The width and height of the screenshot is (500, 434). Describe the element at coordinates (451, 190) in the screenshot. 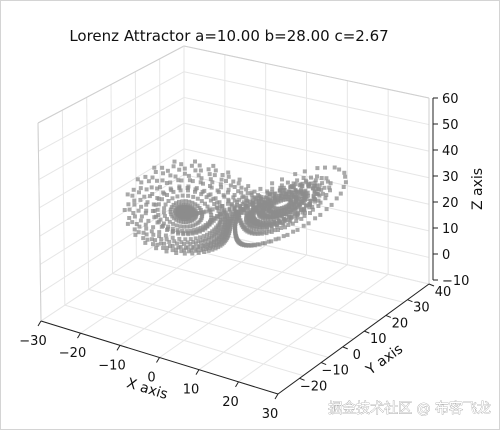

I see `z-axis-ticks: −10 0 10 20 30 40 50 60` at that location.